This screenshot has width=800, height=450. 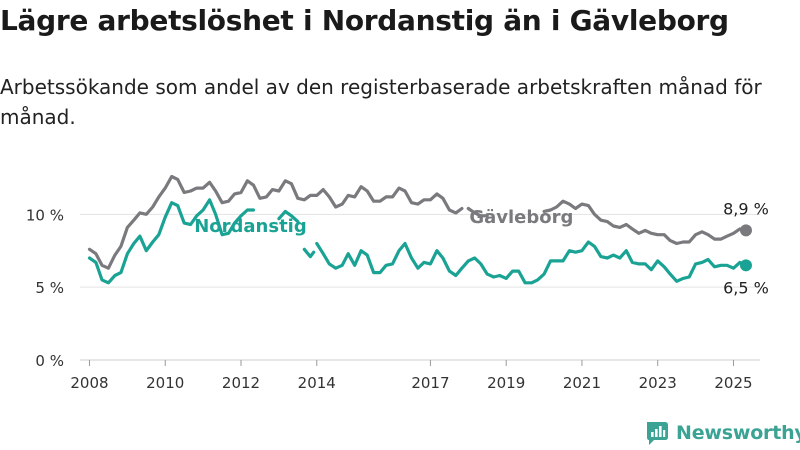 What do you see at coordinates (657, 433) in the screenshot?
I see `newsworthy-logo-icon` at bounding box center [657, 433].